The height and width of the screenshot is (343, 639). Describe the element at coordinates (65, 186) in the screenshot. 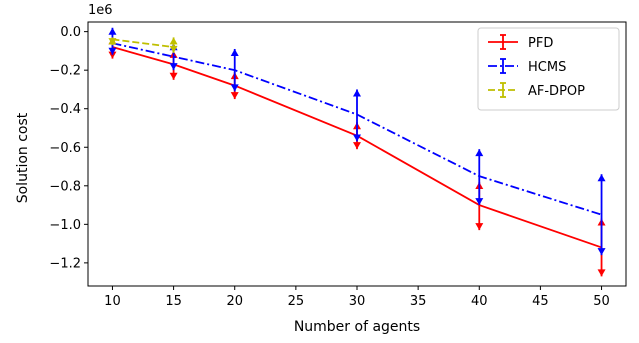

I see `y-tick-label: −0.8` at that location.